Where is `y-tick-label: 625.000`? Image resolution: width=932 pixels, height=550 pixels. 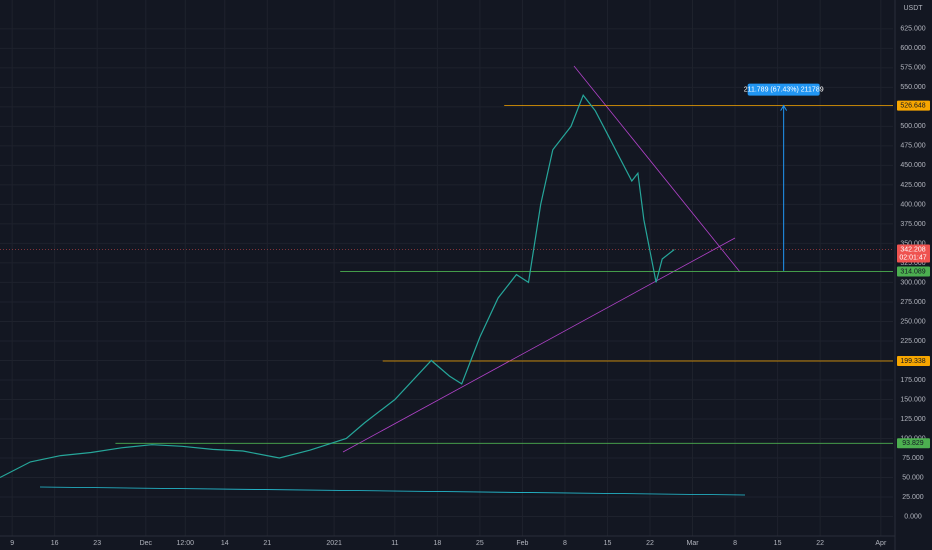
y-tick-label: 625.000 is located at coordinates (912, 29).